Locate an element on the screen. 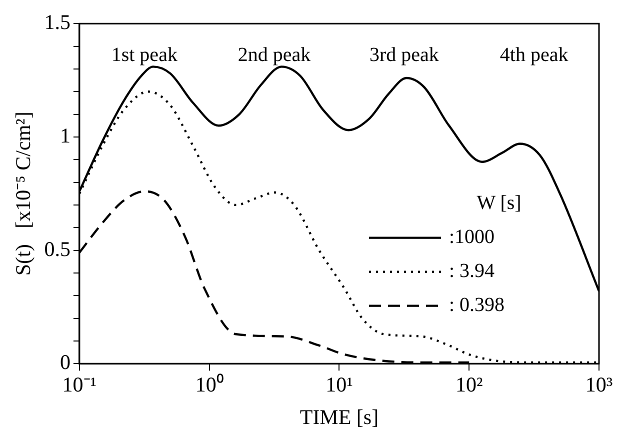  annotation: 4th peak is located at coordinates (534, 55).